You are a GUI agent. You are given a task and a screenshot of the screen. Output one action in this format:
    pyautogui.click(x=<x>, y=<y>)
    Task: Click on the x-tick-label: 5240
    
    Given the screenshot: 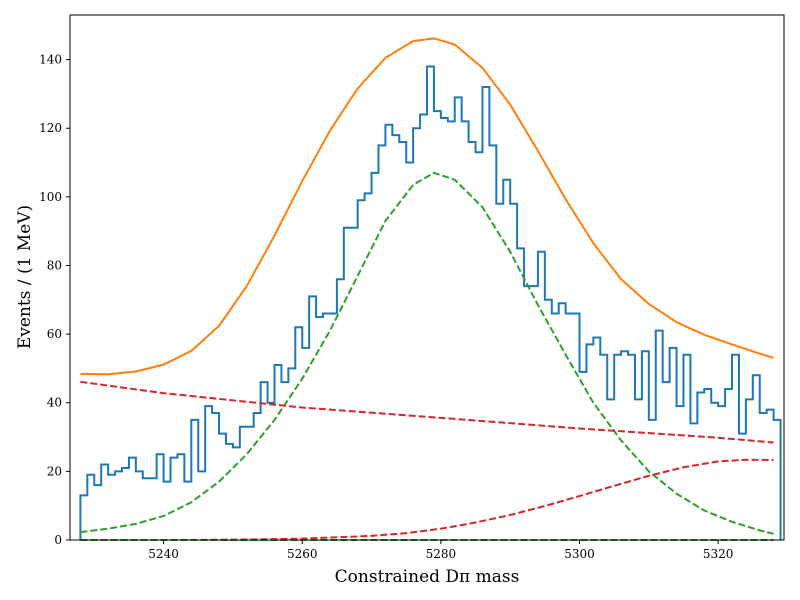 What is the action you would take?
    pyautogui.click(x=163, y=554)
    